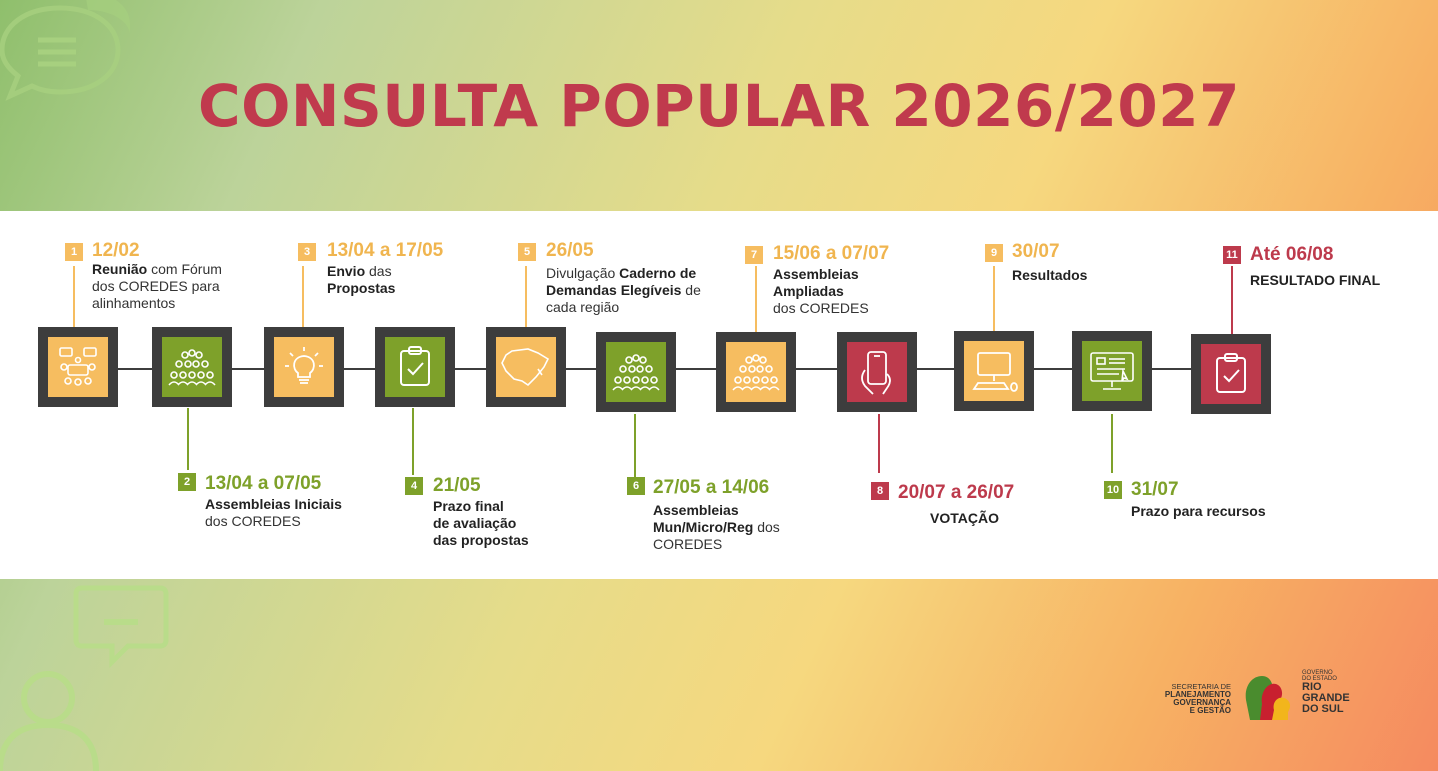 The width and height of the screenshot is (1438, 771). Describe the element at coordinates (1197, 694) in the screenshot. I see `logo-line: PLANEJAMENTO` at that location.